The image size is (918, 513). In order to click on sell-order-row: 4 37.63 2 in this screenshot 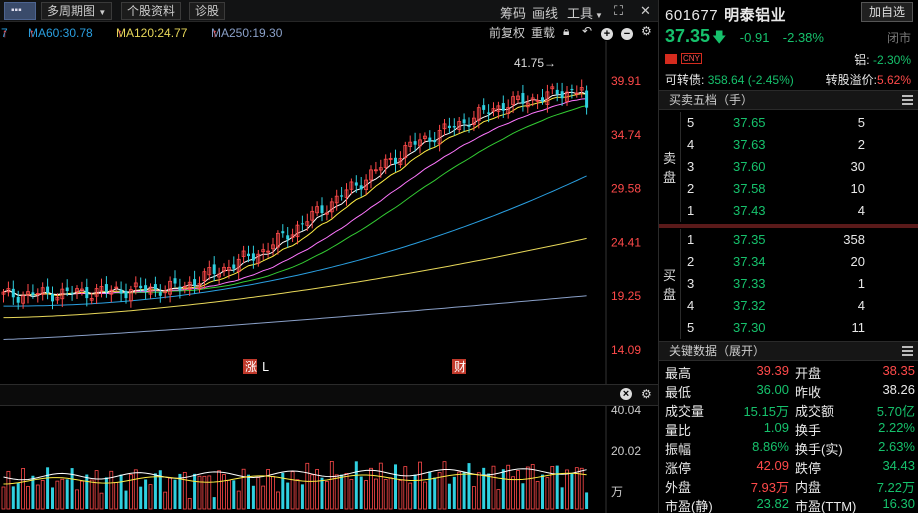, I will do `click(799, 145)`.